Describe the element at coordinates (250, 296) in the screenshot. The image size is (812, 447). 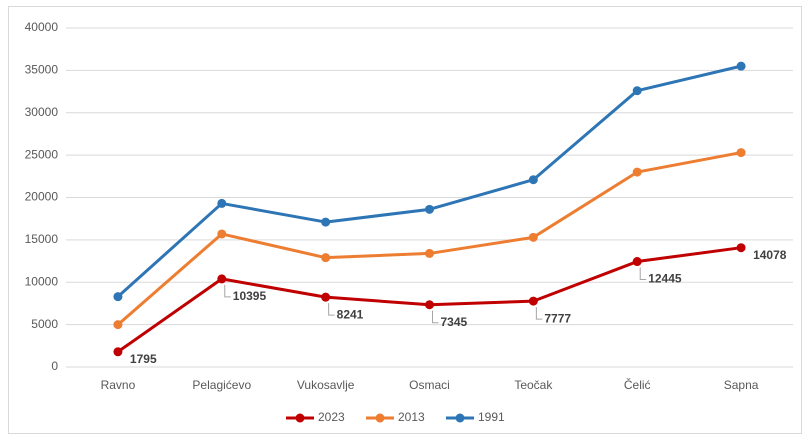
I see `data-label: 10395` at that location.